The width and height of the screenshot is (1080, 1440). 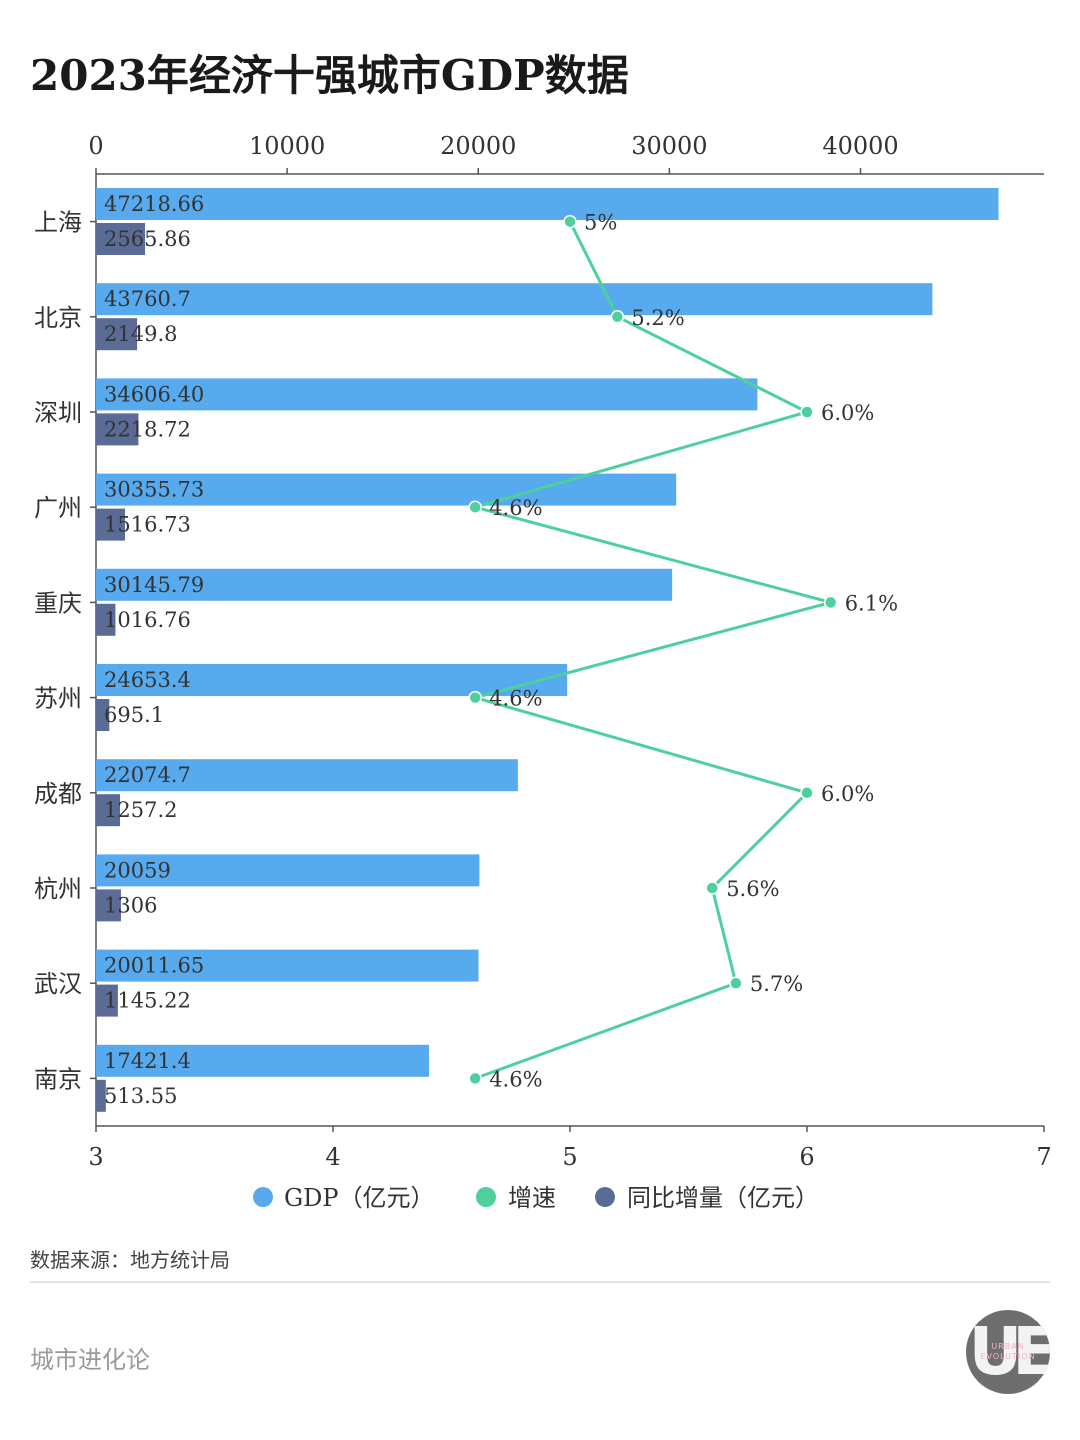 I want to click on logo-caption-line2: EVOLUTION, so click(x=1008, y=1356).